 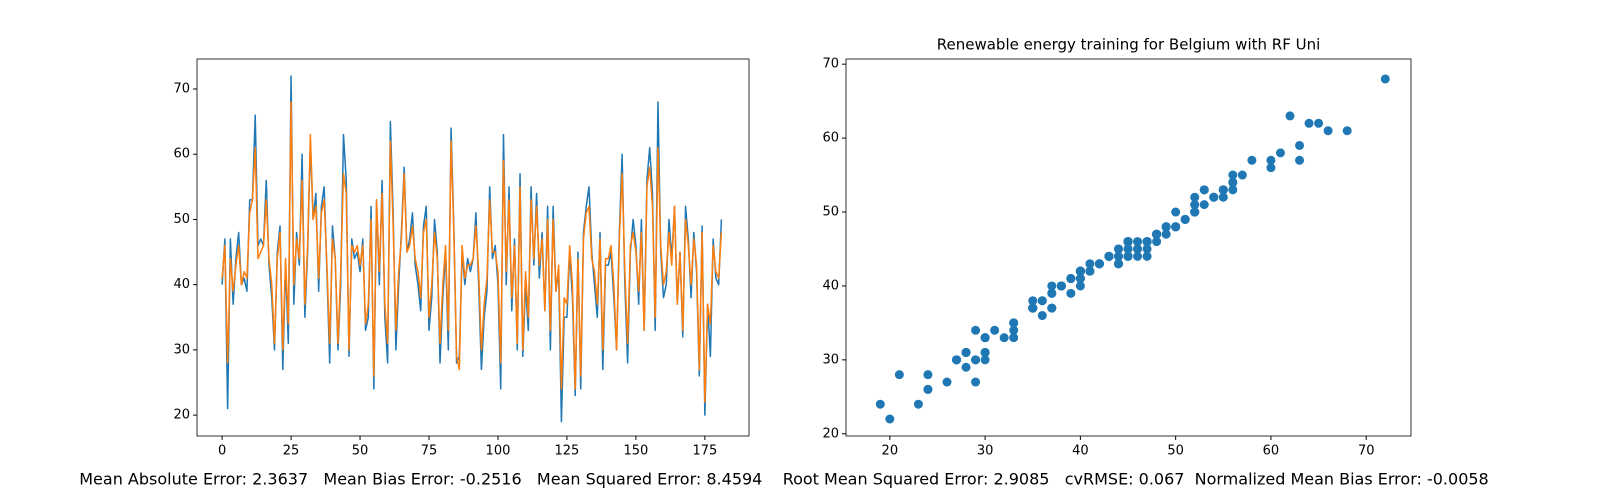 I want to click on x-tick-label: 150, so click(x=635, y=451).